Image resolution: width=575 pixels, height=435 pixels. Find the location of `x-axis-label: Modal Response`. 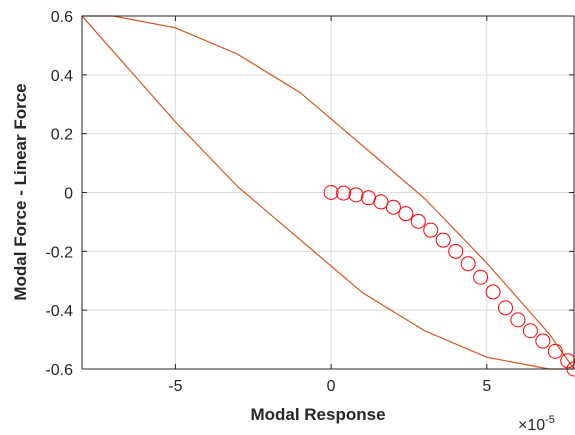

x-axis-label: Modal Response is located at coordinates (317, 414).